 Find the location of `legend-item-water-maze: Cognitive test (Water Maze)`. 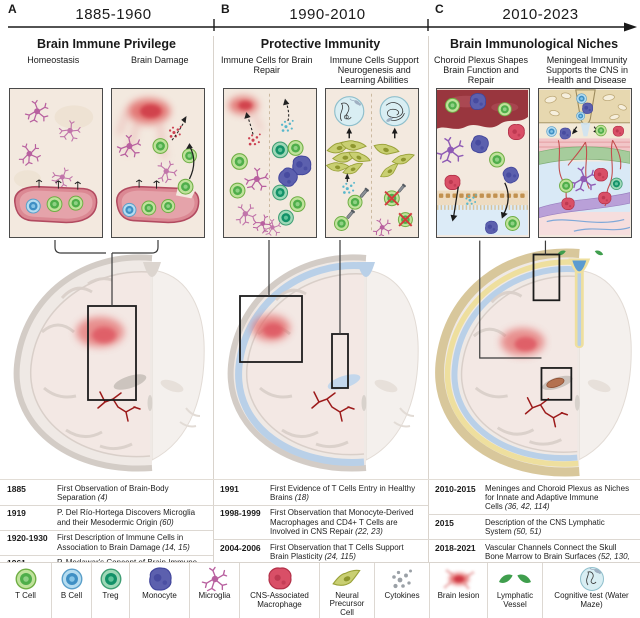

legend-item-water-maze: Cognitive test (Water Maze) is located at coordinates (591, 590).